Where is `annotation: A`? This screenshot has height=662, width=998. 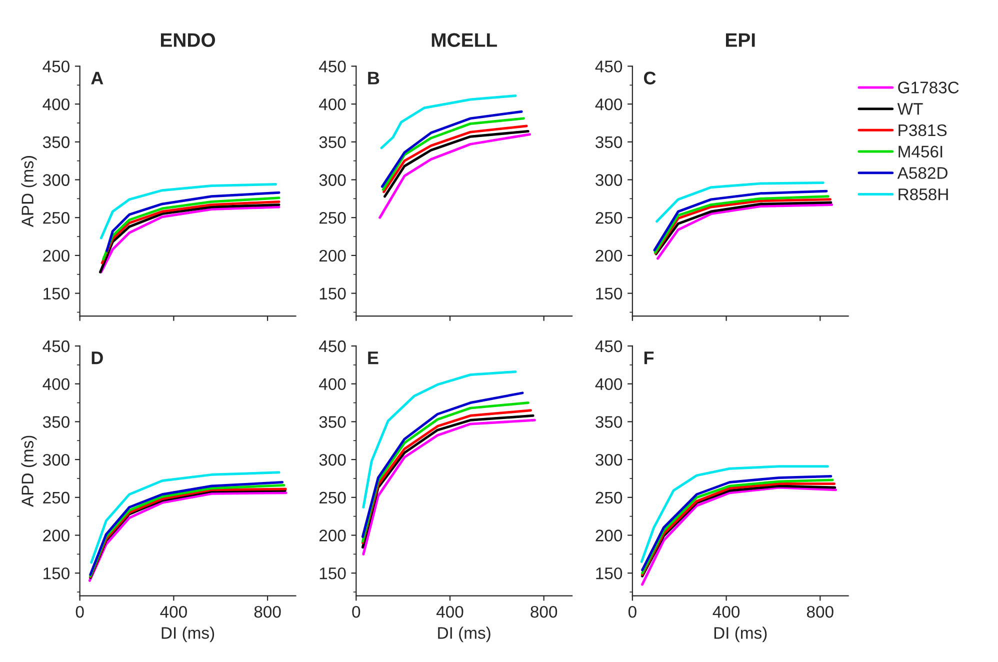 annotation: A is located at coordinates (97, 78).